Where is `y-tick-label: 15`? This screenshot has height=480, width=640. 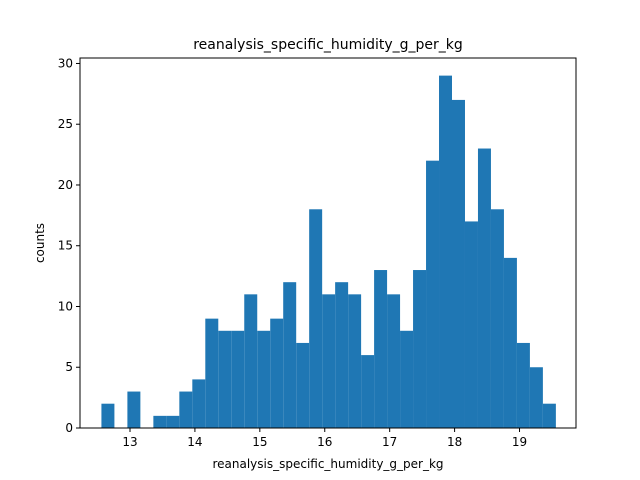
y-tick-label: 15 is located at coordinates (65, 246).